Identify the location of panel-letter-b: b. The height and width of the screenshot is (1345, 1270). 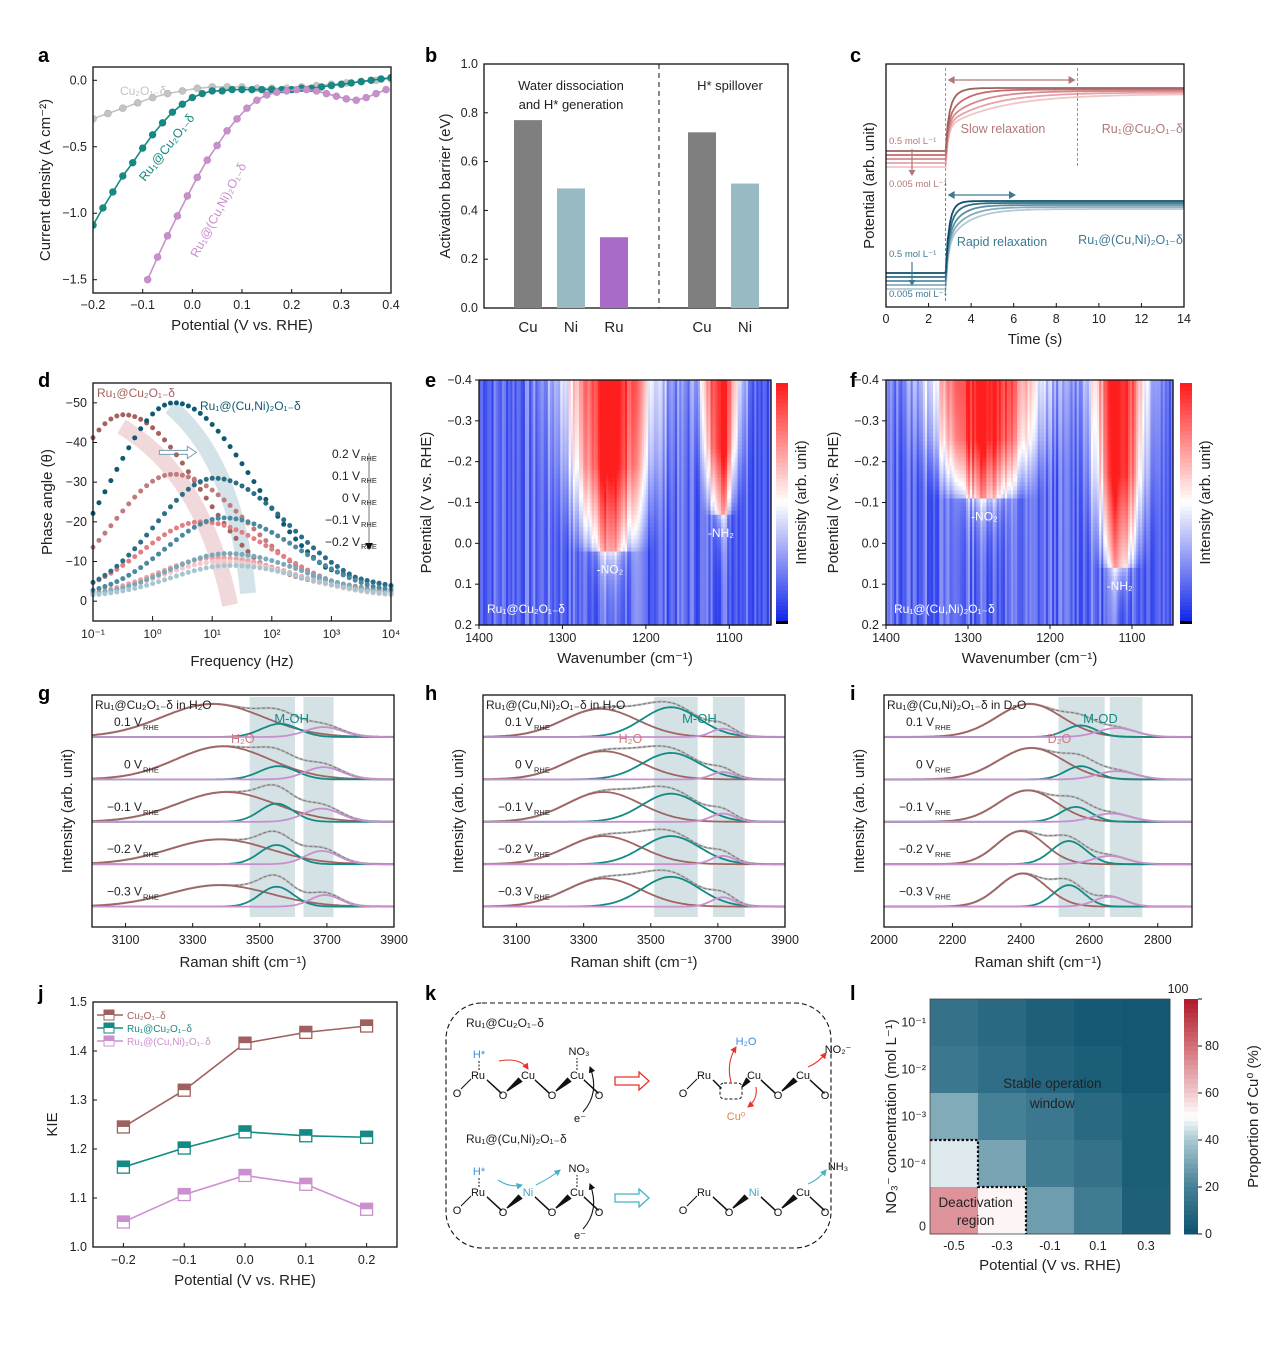
(431, 56).